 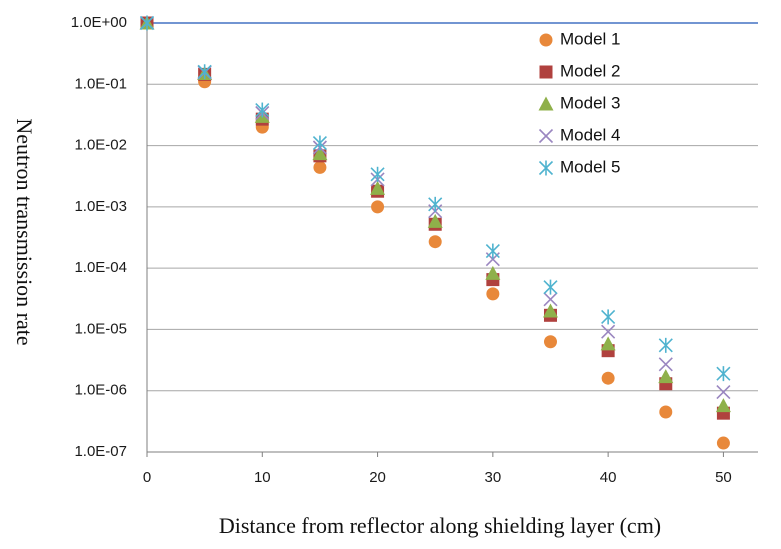 What do you see at coordinates (100, 206) in the screenshot?
I see `y-tick-label: 1.0E-03` at bounding box center [100, 206].